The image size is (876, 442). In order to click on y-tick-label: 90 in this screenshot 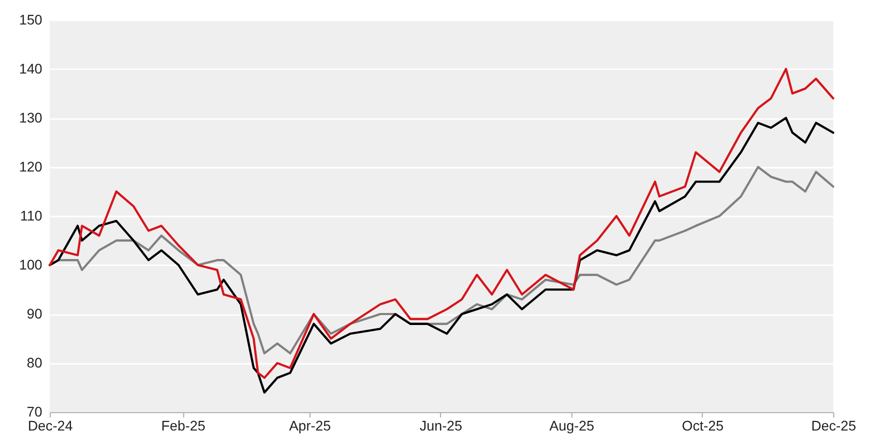, I will do `click(34, 314)`.